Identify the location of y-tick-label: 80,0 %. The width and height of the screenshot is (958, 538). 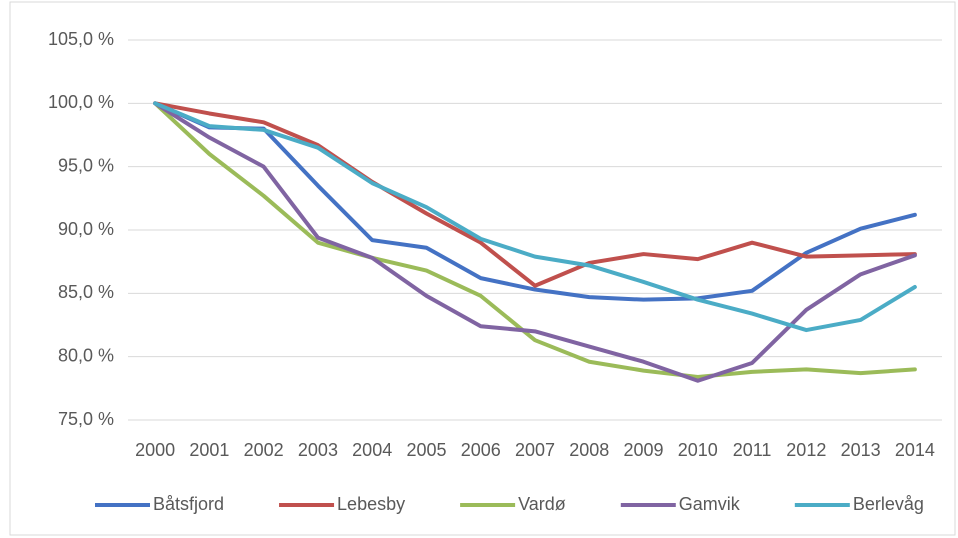
(86, 355).